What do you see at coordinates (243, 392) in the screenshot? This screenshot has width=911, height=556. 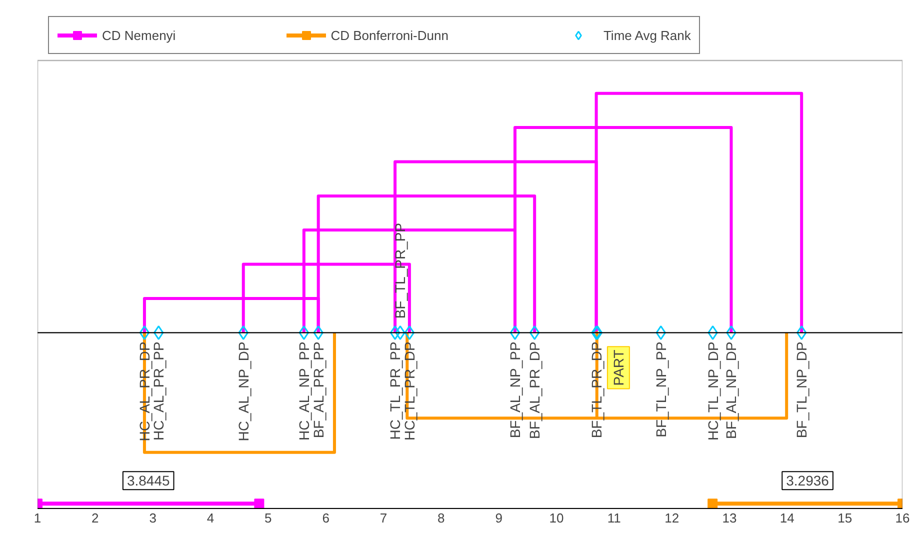 I see `annotation: HC_AL_NP_DP` at bounding box center [243, 392].